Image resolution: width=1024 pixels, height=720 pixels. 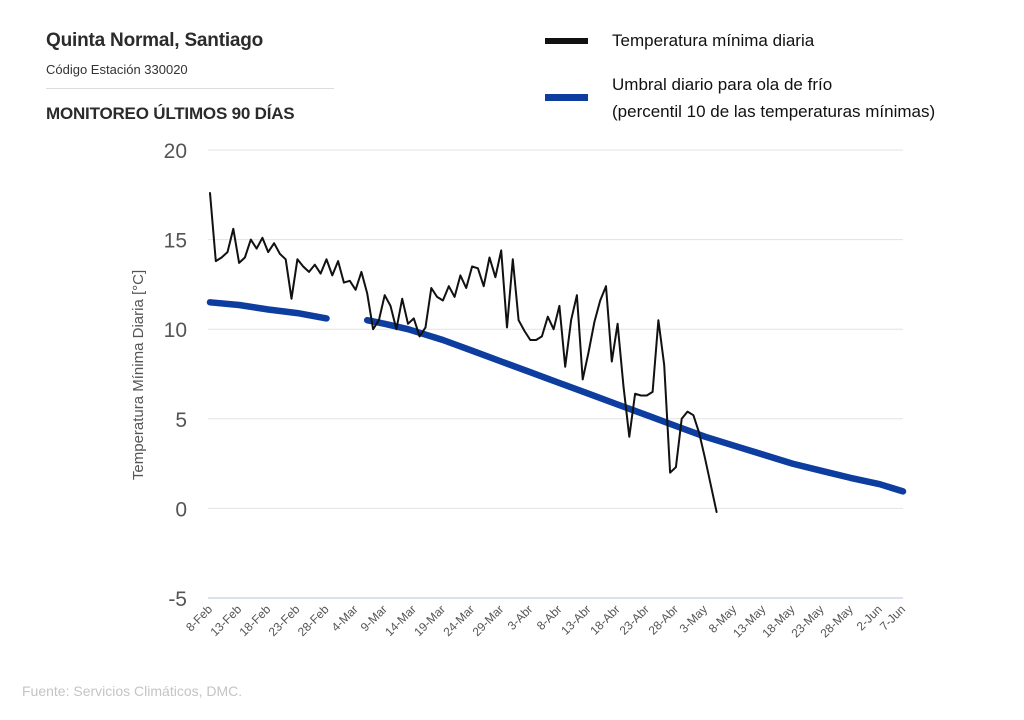 I want to click on legend-label-threshold-line1: Umbral diario para ola de frío, so click(x=722, y=84).